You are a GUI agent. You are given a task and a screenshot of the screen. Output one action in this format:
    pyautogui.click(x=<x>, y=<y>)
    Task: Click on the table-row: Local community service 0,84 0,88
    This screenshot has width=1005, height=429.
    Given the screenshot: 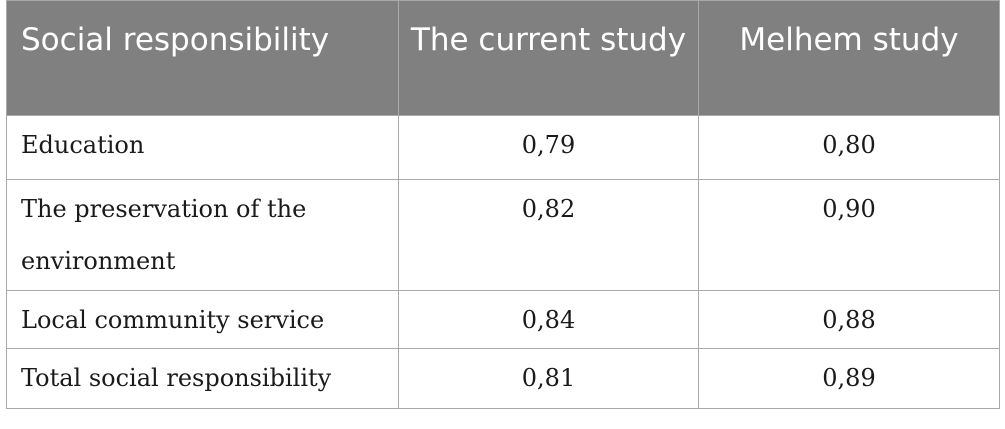 What is the action you would take?
    pyautogui.click(x=503, y=319)
    